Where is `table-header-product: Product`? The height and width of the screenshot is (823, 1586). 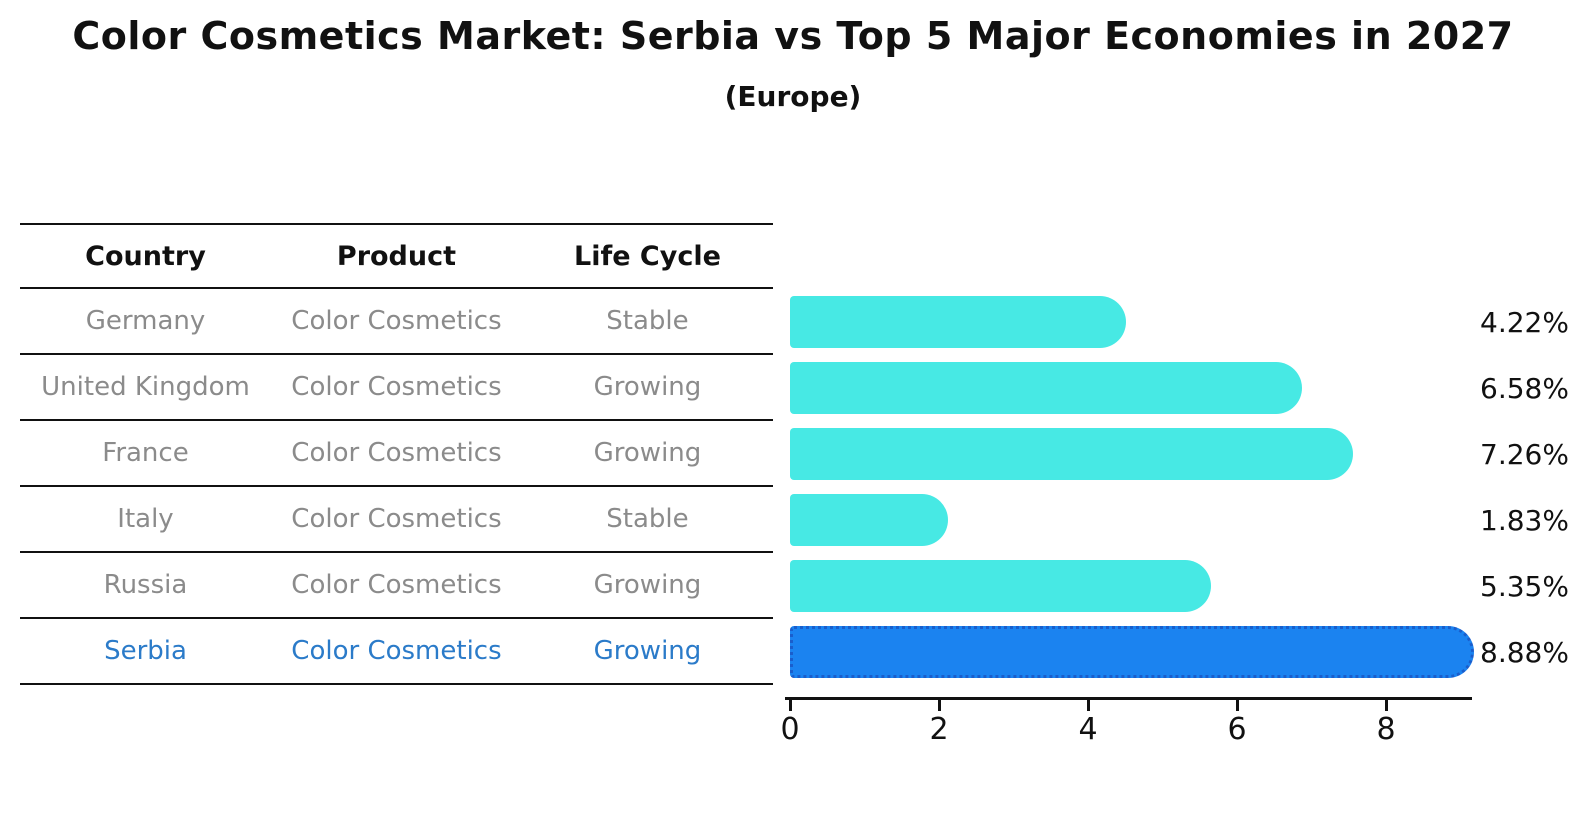
table-header-product: Product is located at coordinates (396, 256).